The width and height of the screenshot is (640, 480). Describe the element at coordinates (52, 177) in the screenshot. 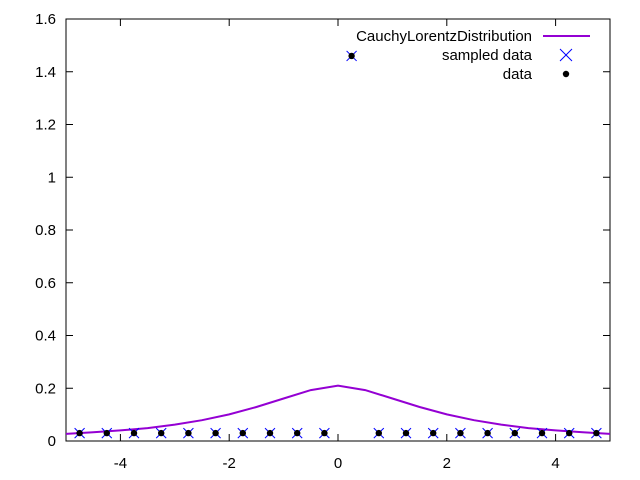

I see `y-tick-label: 1` at that location.